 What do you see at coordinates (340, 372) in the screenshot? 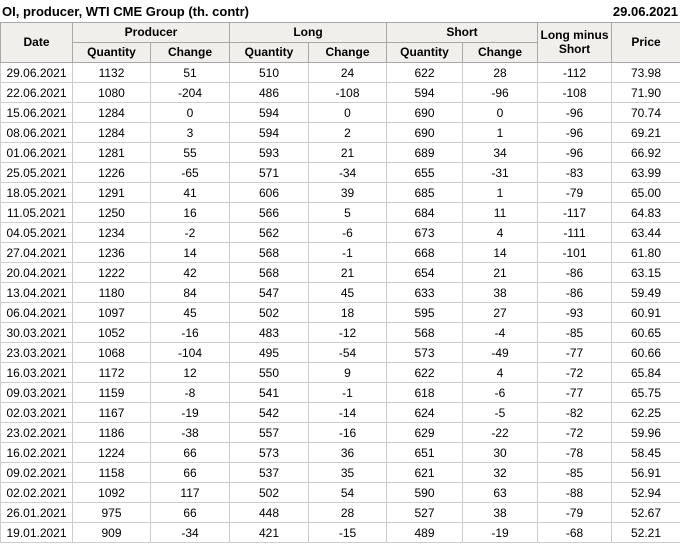
I see `table-row: 16.03.2021 1172 12 550 9 622 4 -72 65.84` at bounding box center [340, 372].